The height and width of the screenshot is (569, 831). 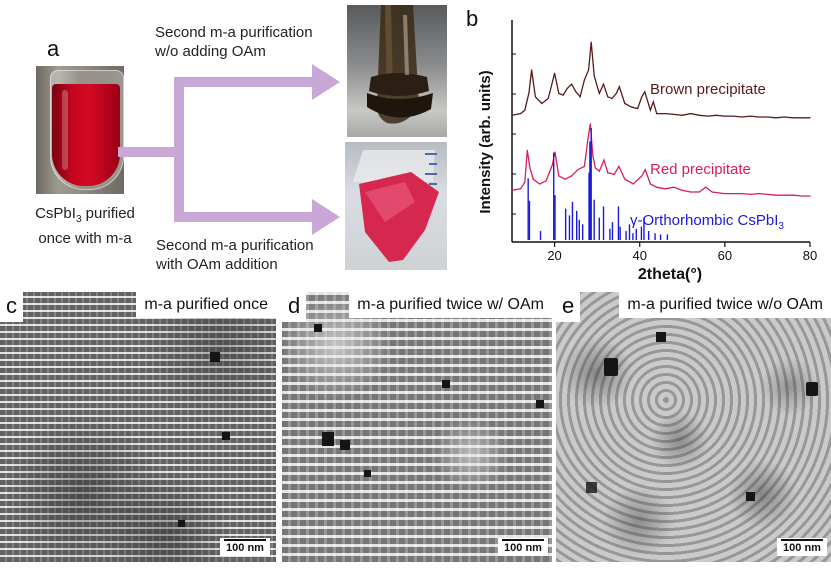 I want to click on tem-e-letter: e, so click(x=568, y=307).